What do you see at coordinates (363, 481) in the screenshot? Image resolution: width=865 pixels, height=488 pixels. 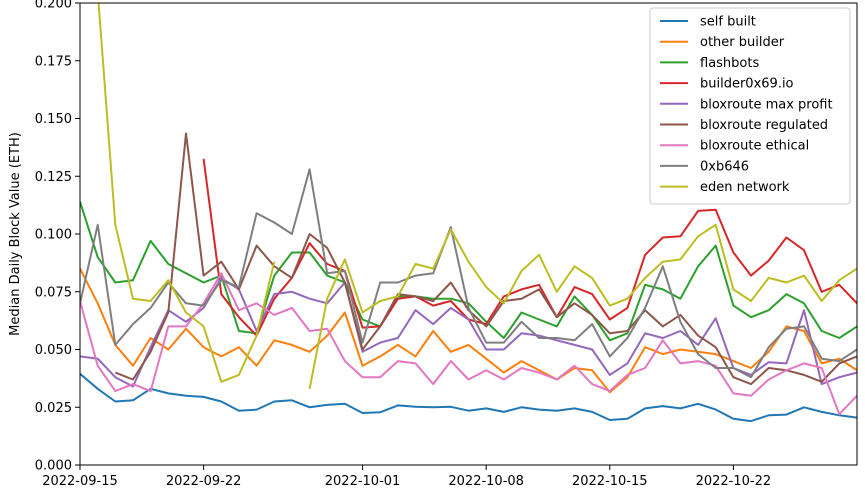 I see `x-tick-label: 2022-10-01` at bounding box center [363, 481].